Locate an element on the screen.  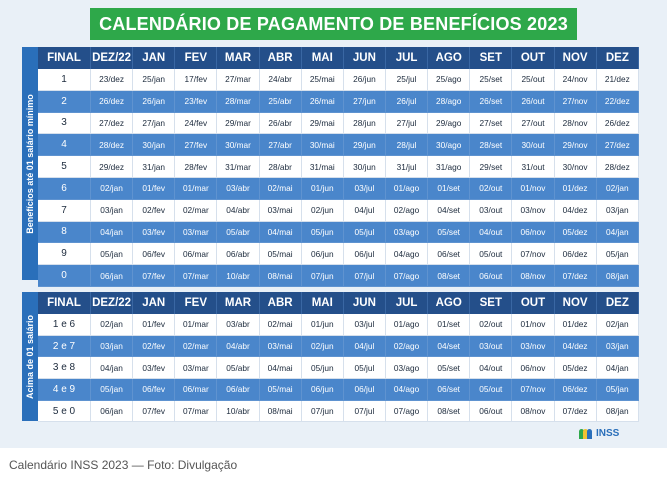
column-header-month: MAR is located at coordinates (238, 303).